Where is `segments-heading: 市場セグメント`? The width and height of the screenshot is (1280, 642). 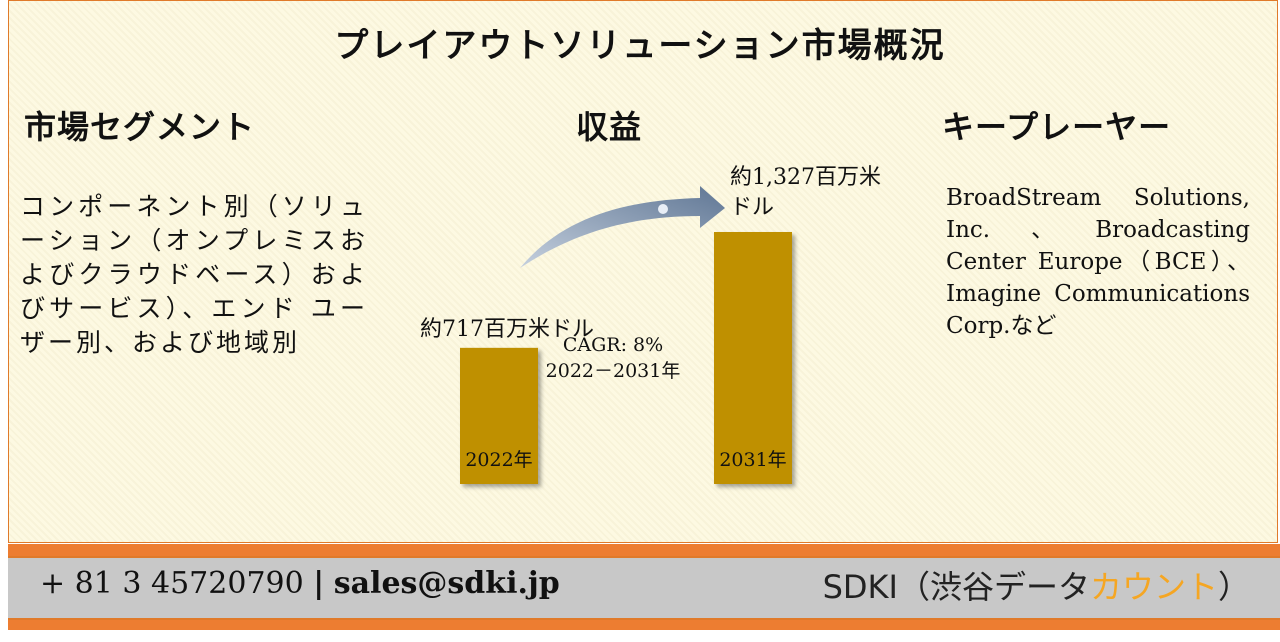
segments-heading: 市場セグメント is located at coordinates (140, 127).